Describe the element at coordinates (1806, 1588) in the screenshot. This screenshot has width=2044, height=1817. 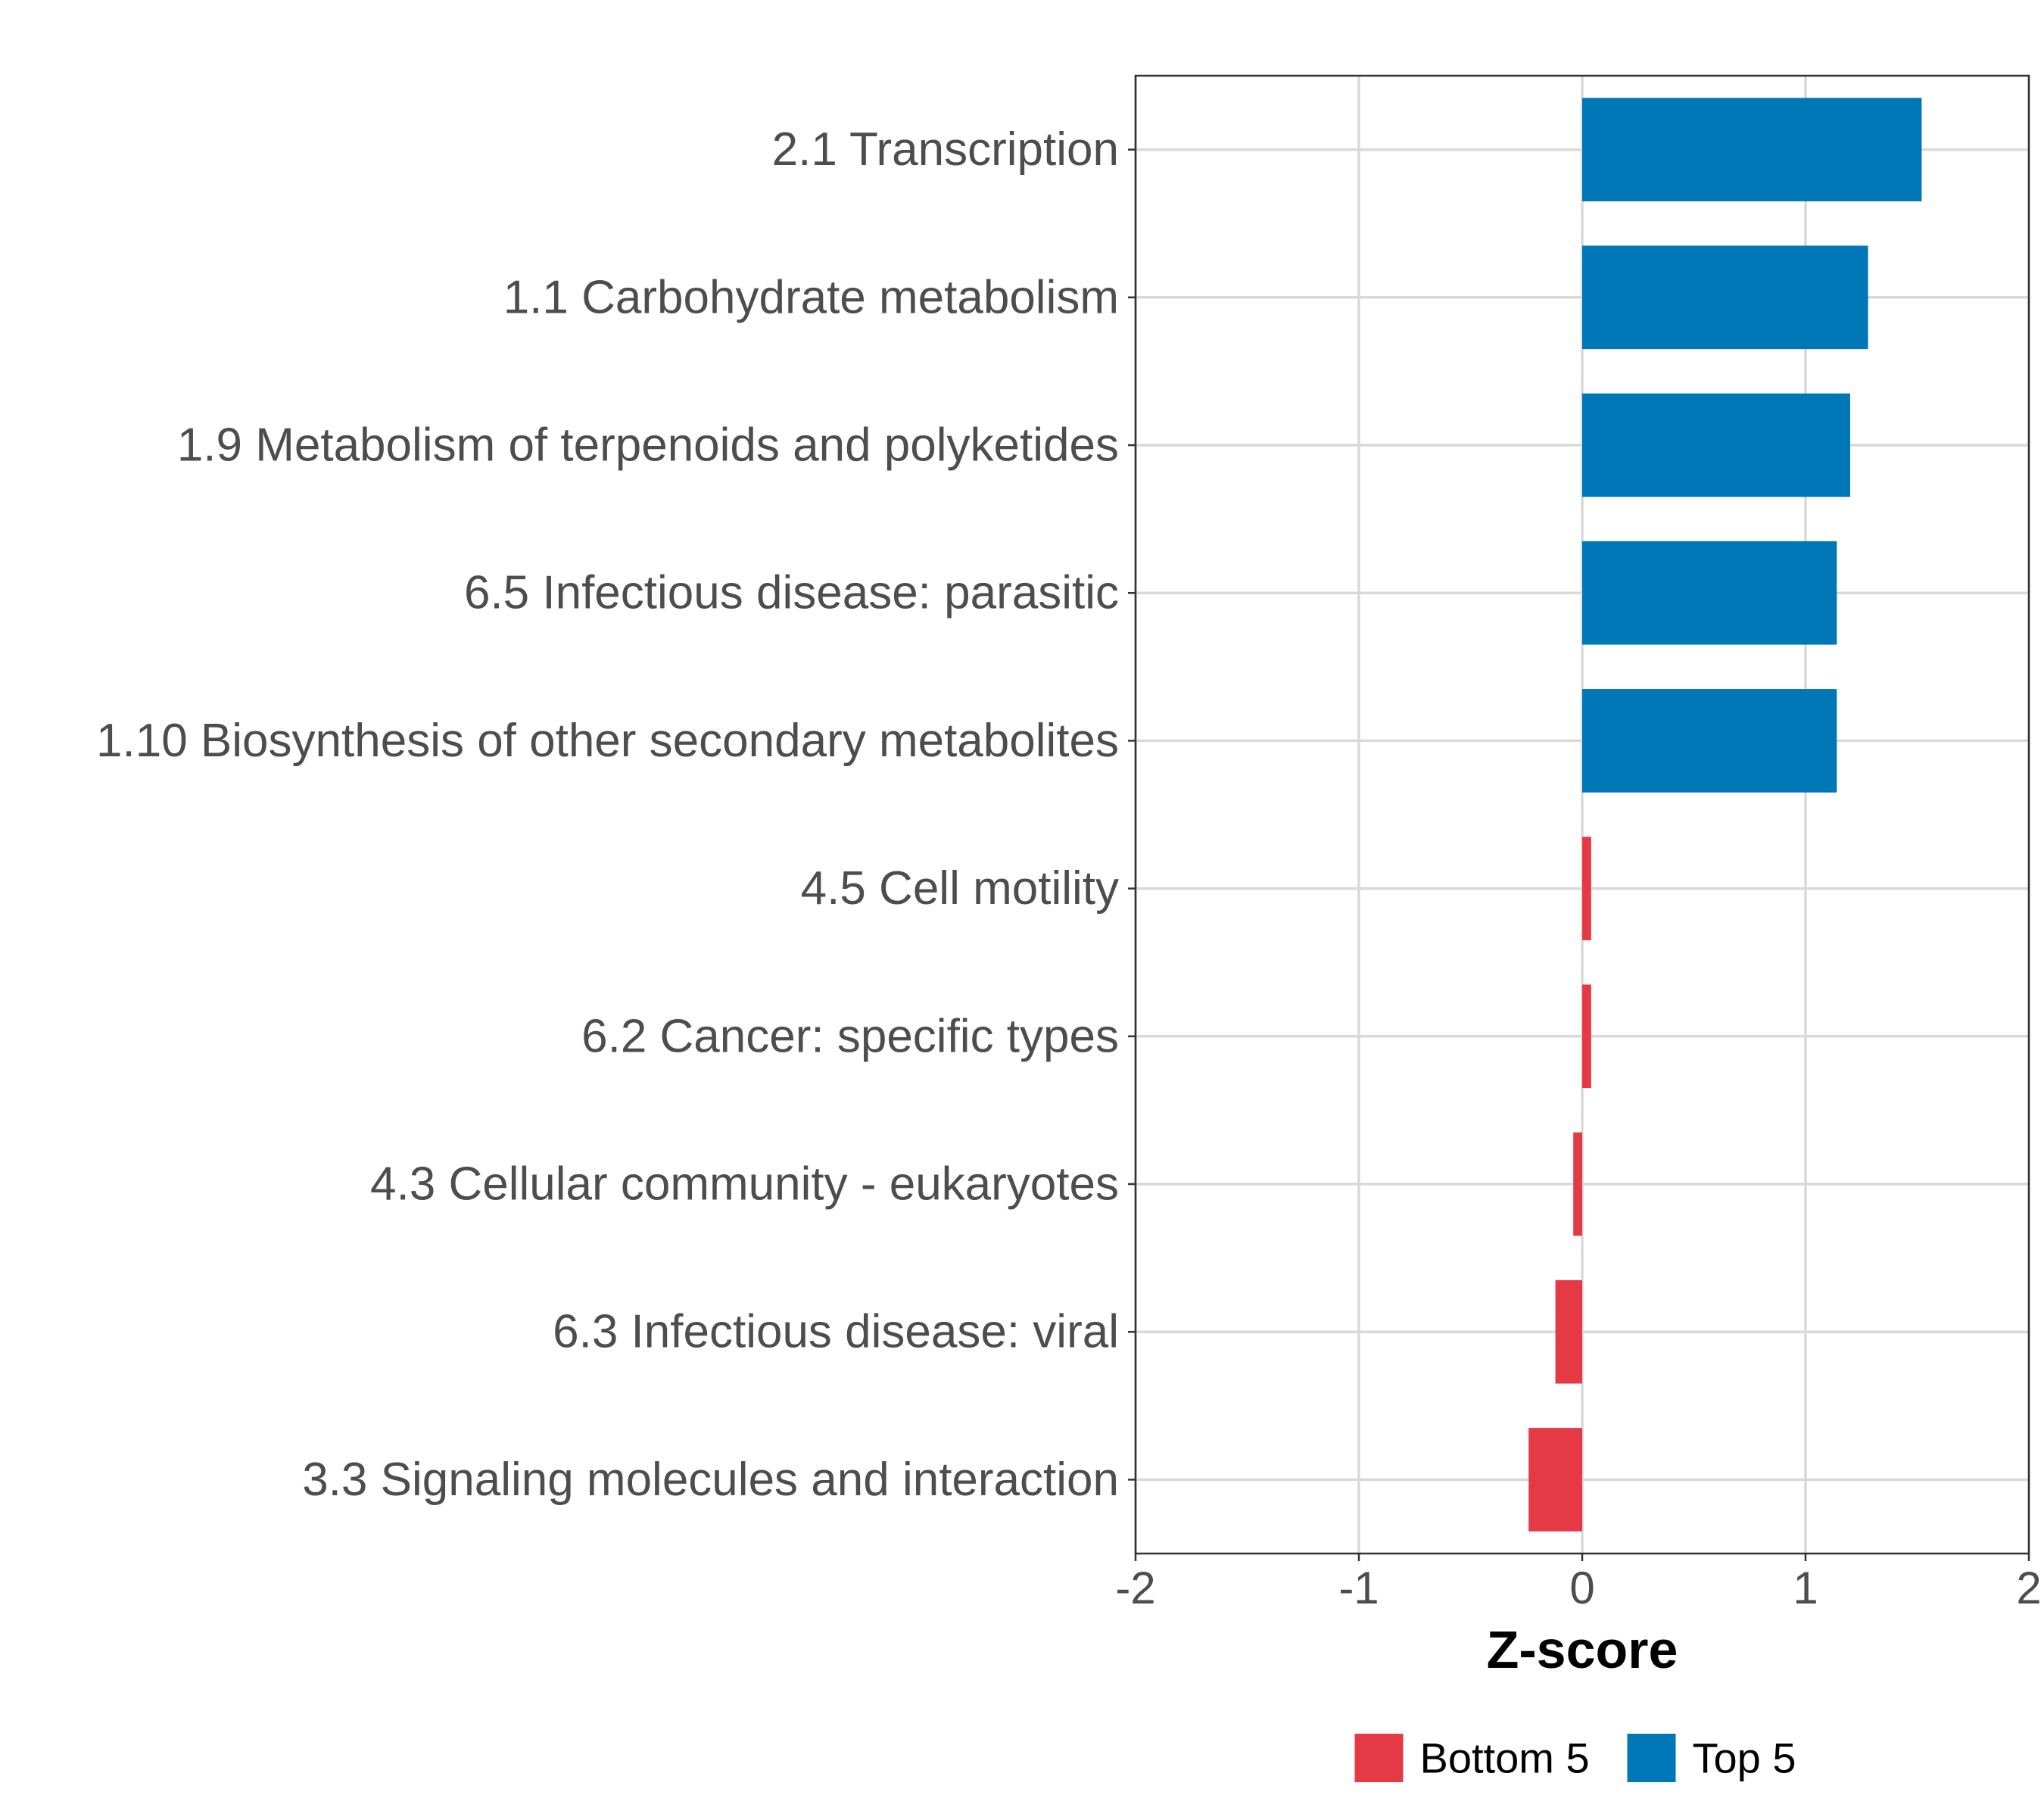
I see `x-tick-label: 1` at that location.